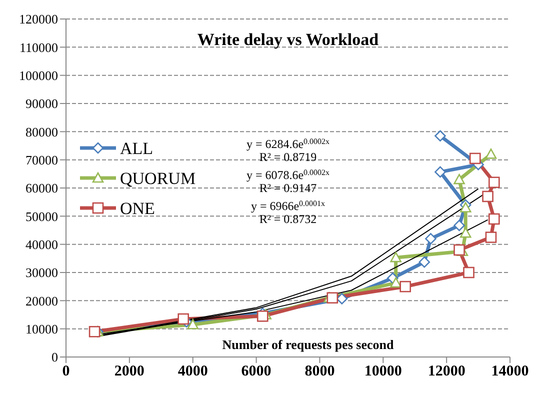 The width and height of the screenshot is (544, 409). Describe the element at coordinates (137, 148) in the screenshot. I see `legend-label: ALL` at that location.